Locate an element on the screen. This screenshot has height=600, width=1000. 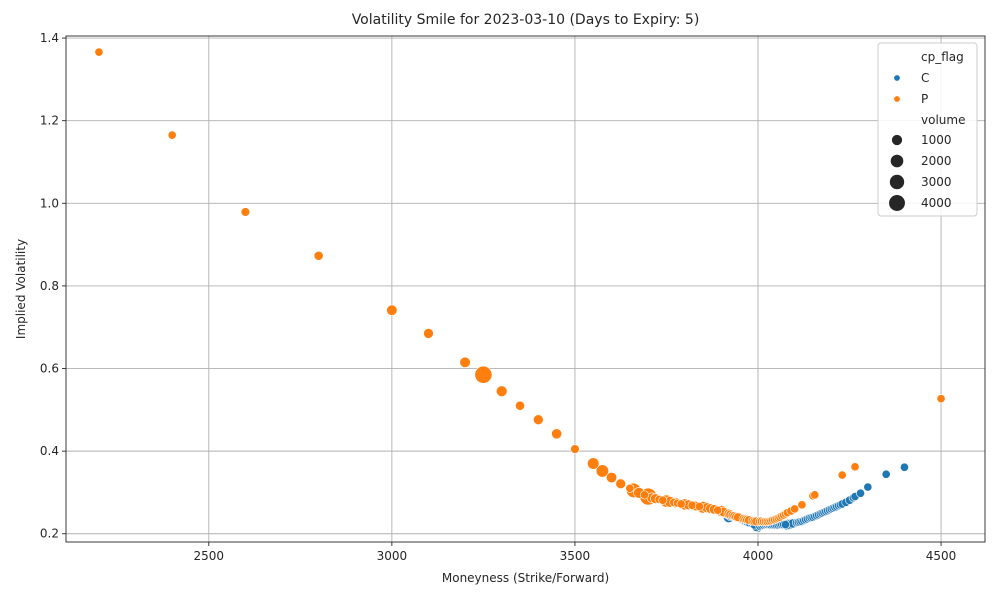
legend-size-label: 3000 is located at coordinates (936, 182).